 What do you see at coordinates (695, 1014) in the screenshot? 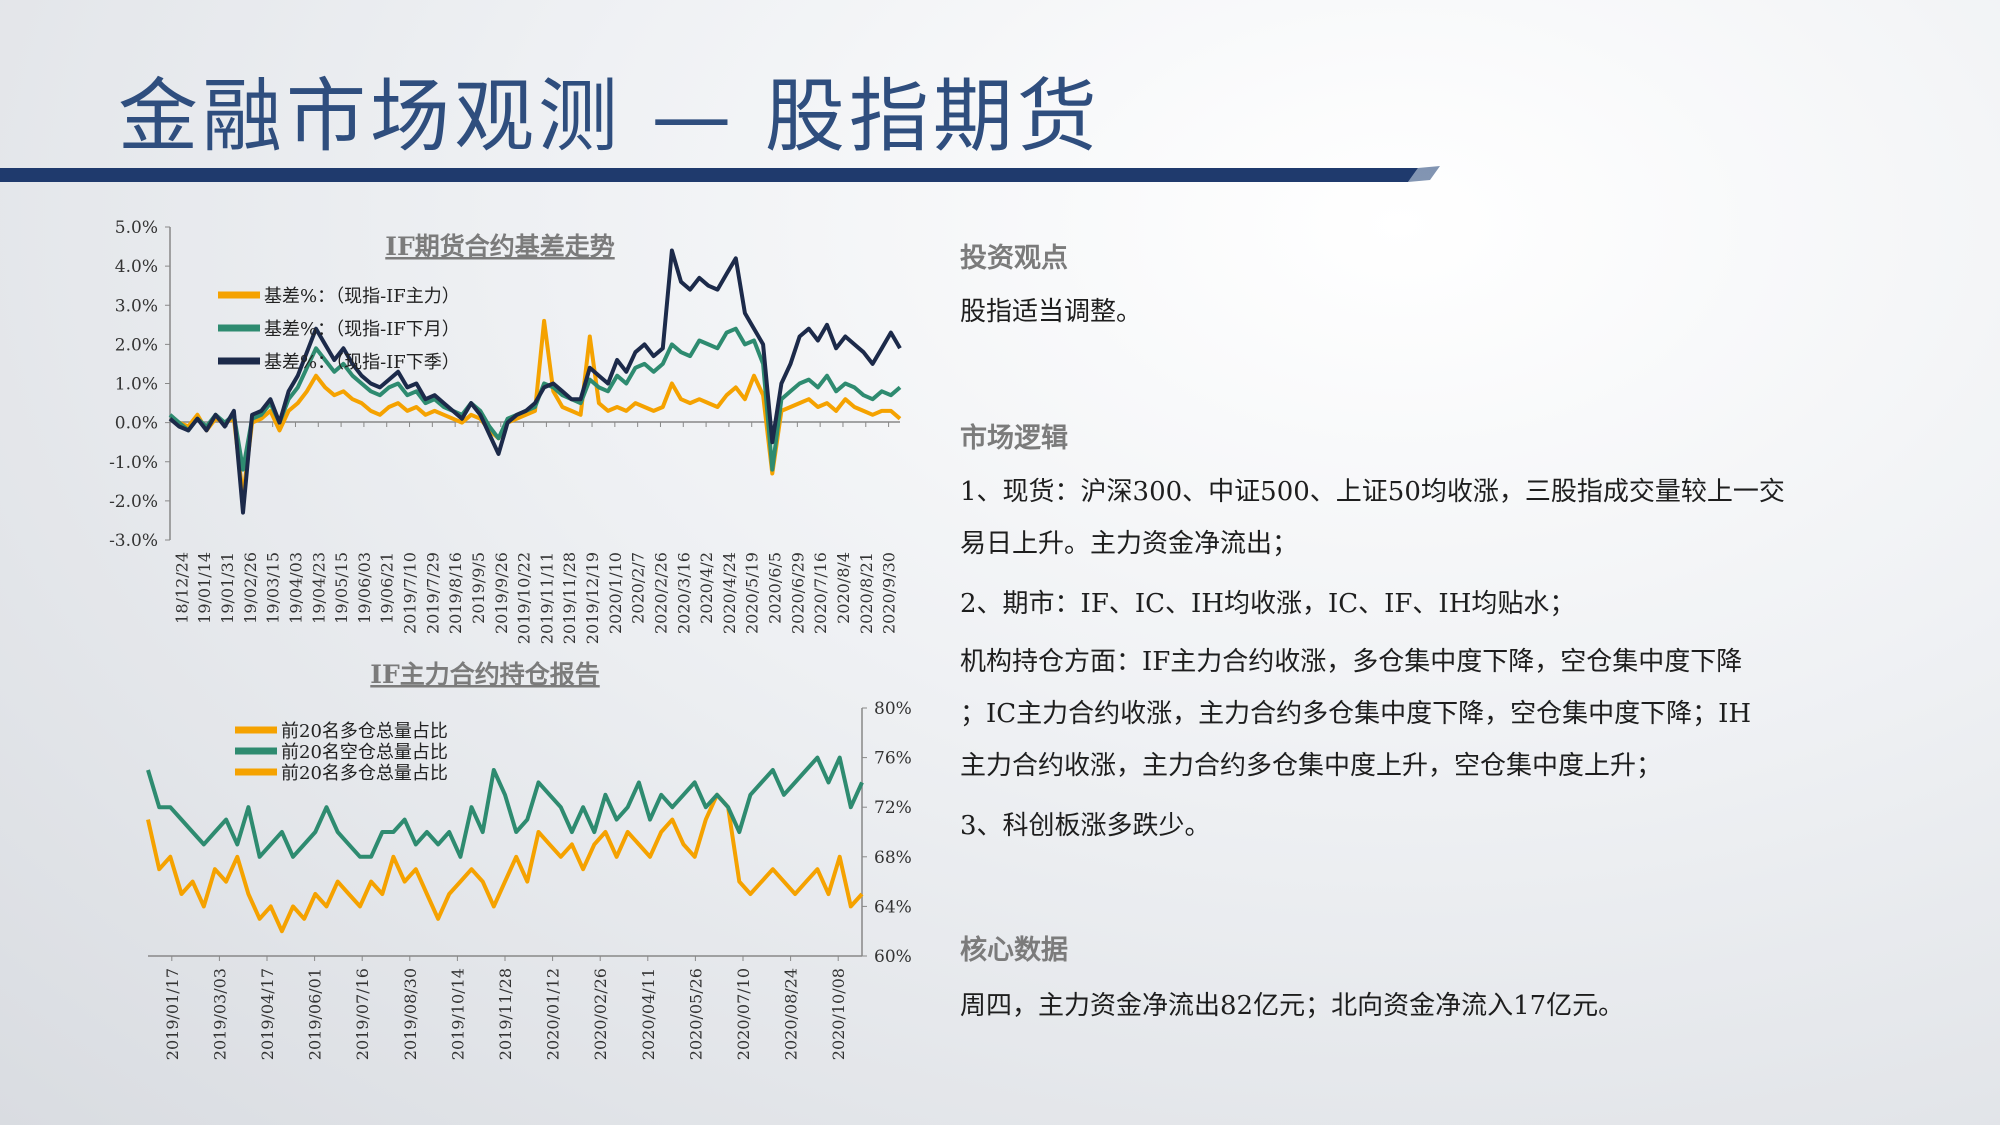
I see `c2-x-tick-label: 2020/05/26` at bounding box center [695, 1014].